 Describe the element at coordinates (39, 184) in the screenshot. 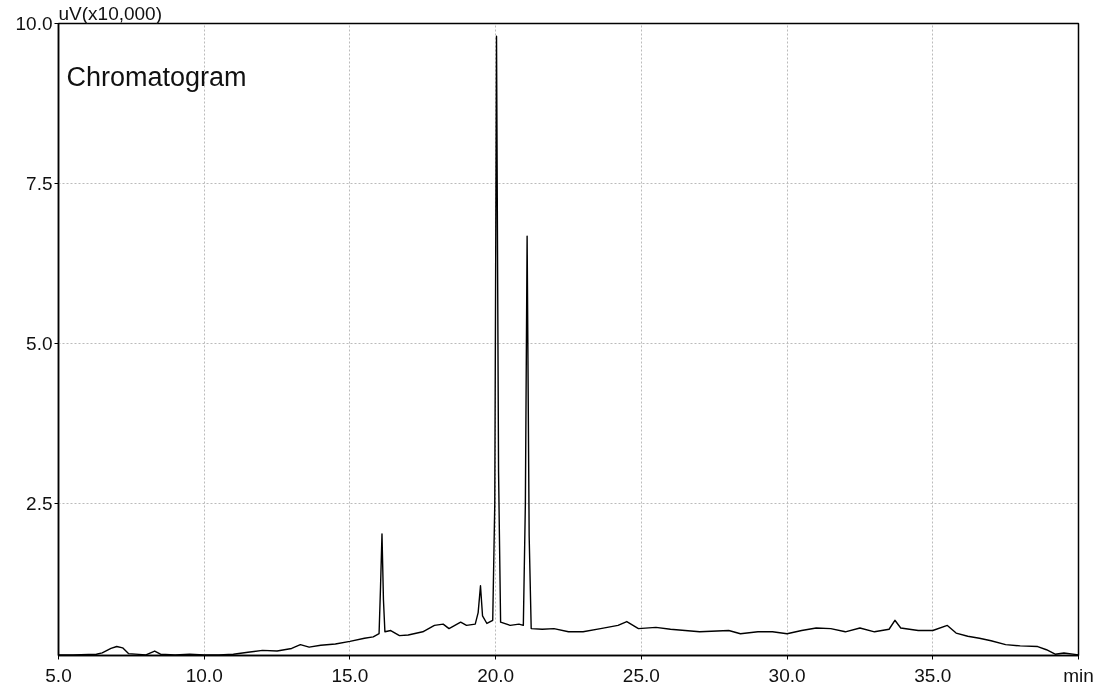

I see `y-tick-label: 7.5` at that location.